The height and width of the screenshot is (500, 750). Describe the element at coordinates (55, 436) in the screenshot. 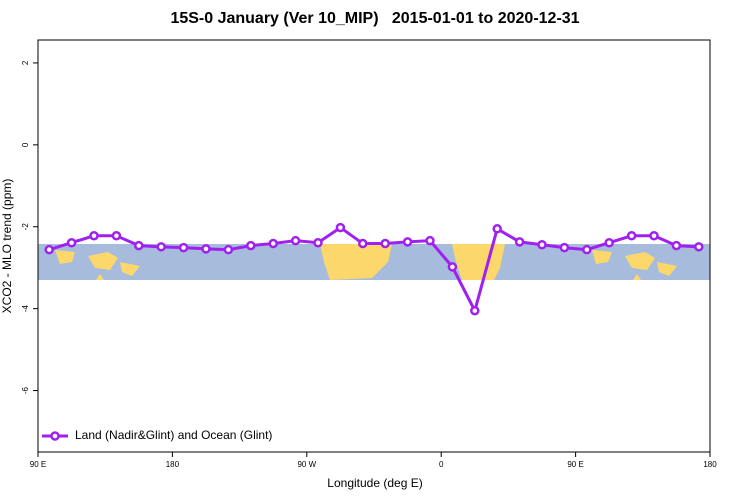

I see `legend-marker` at that location.